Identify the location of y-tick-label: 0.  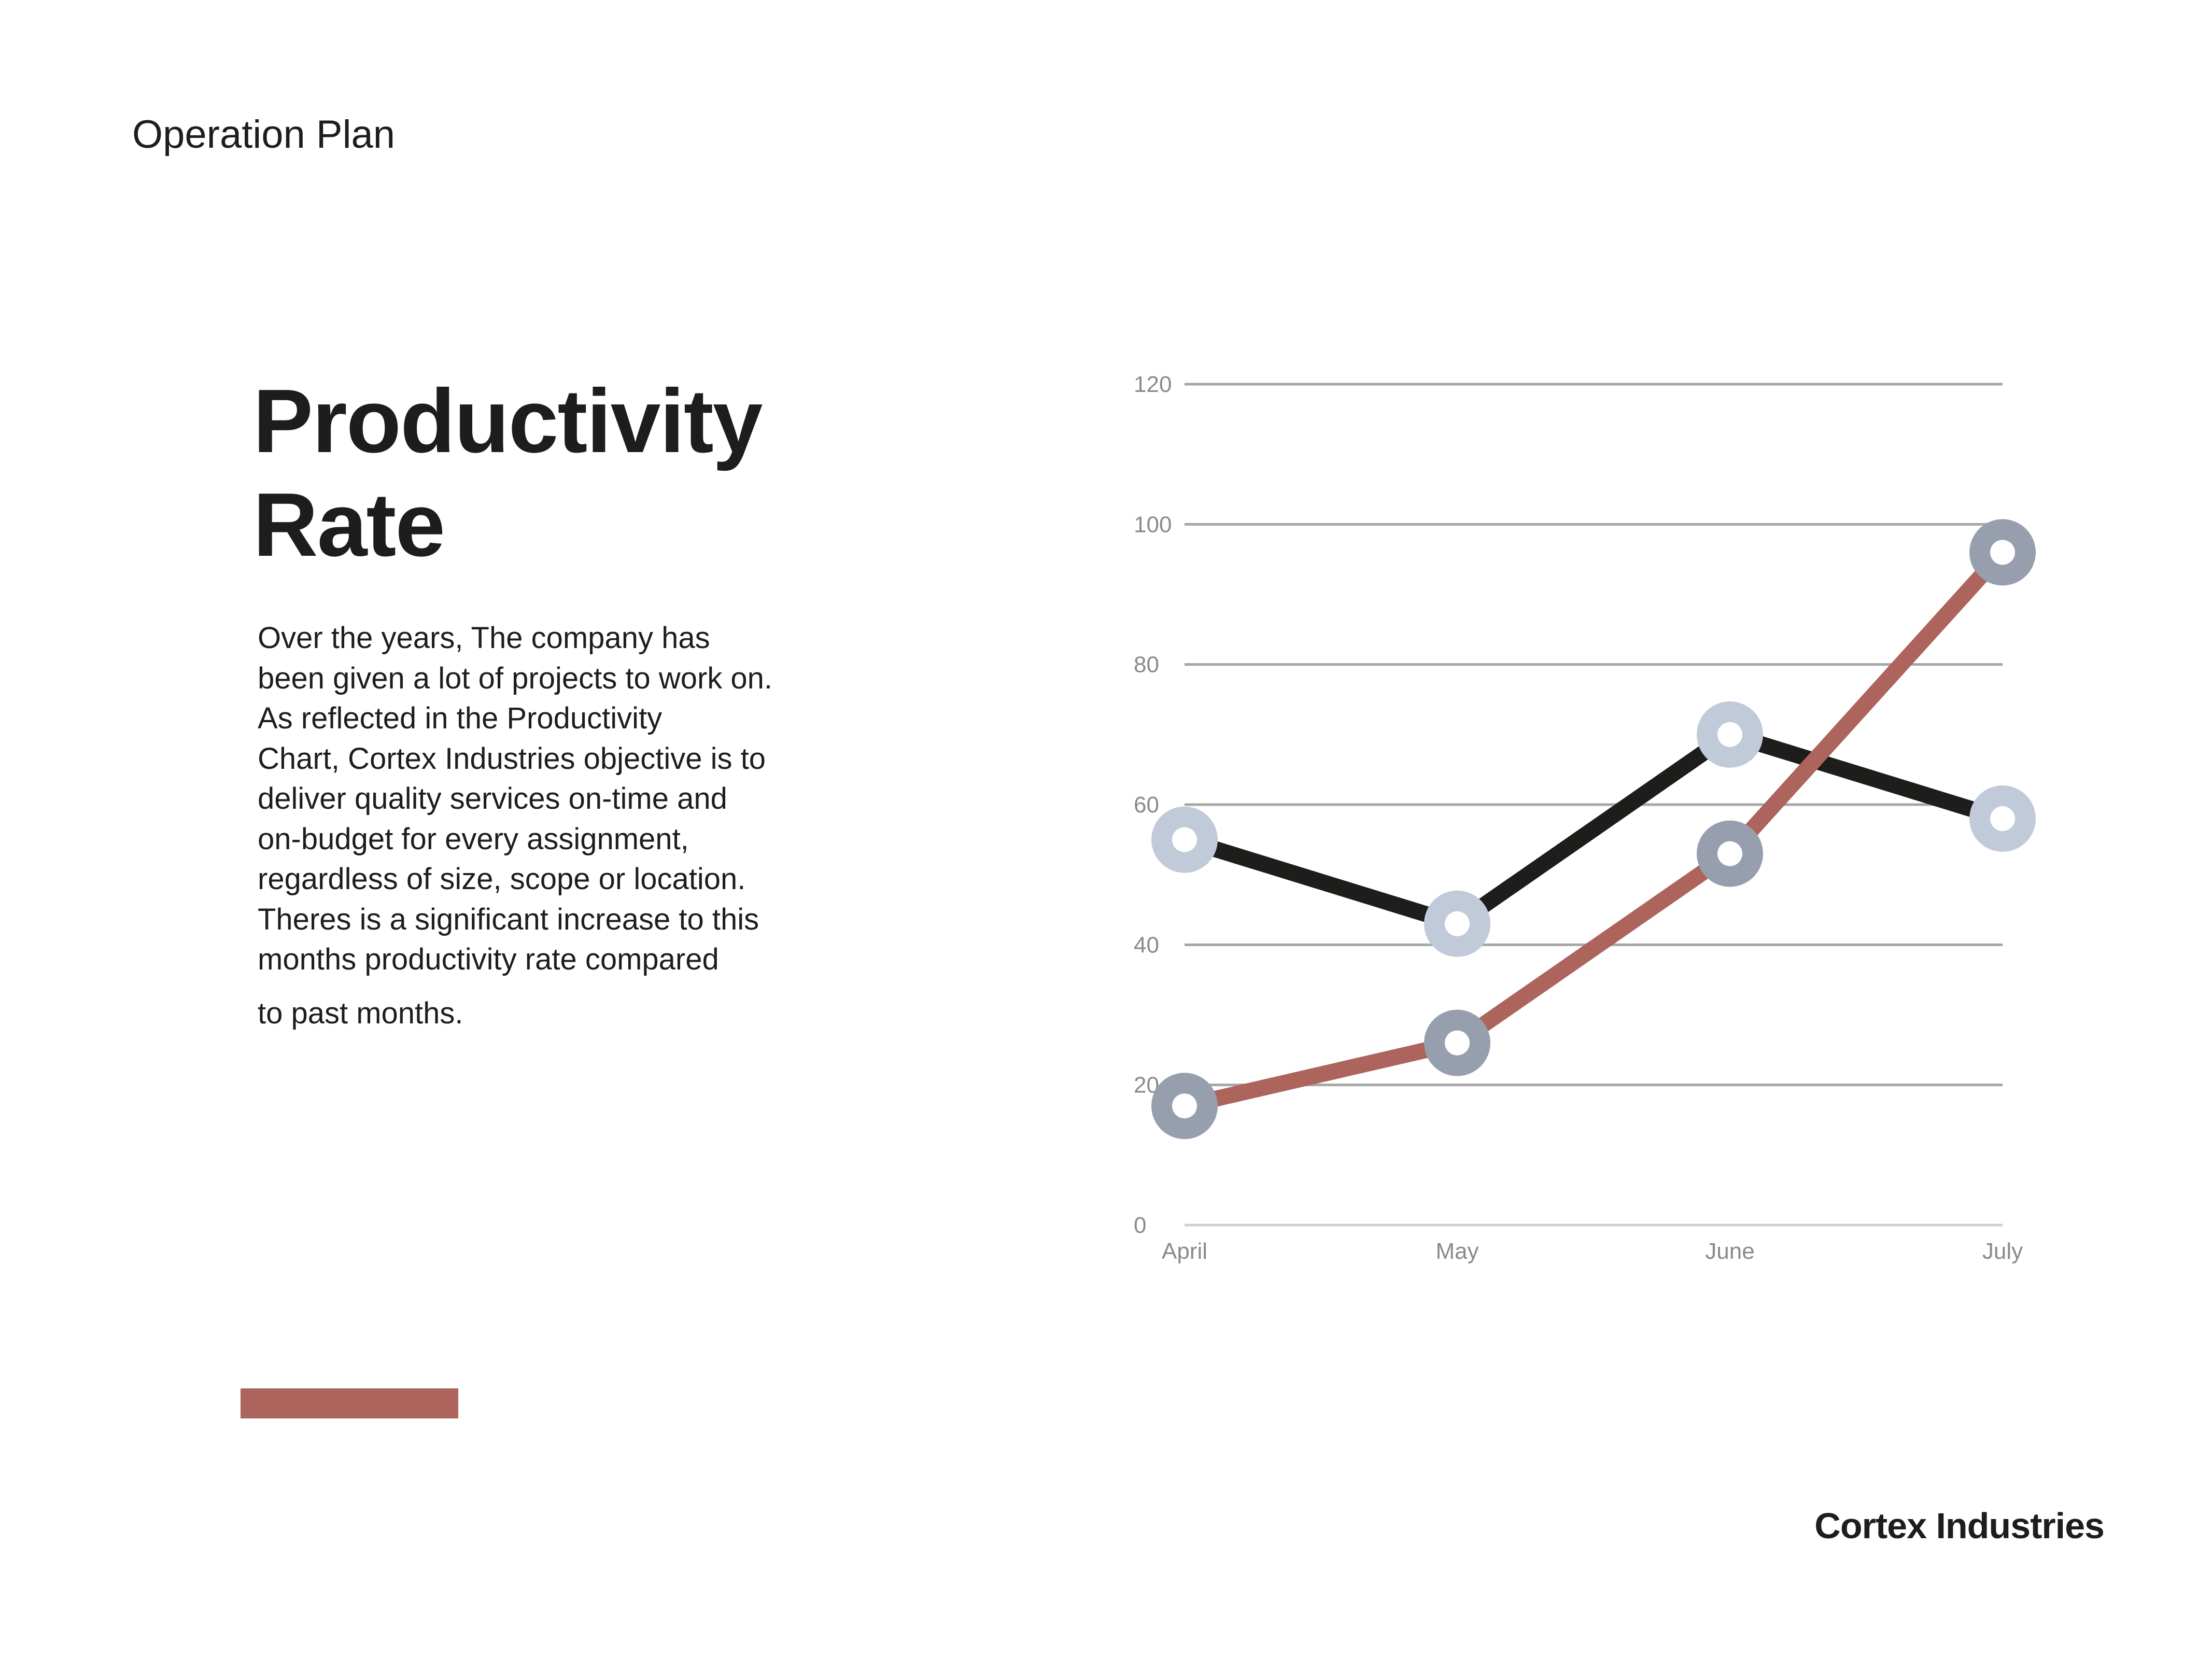
(1140, 1226).